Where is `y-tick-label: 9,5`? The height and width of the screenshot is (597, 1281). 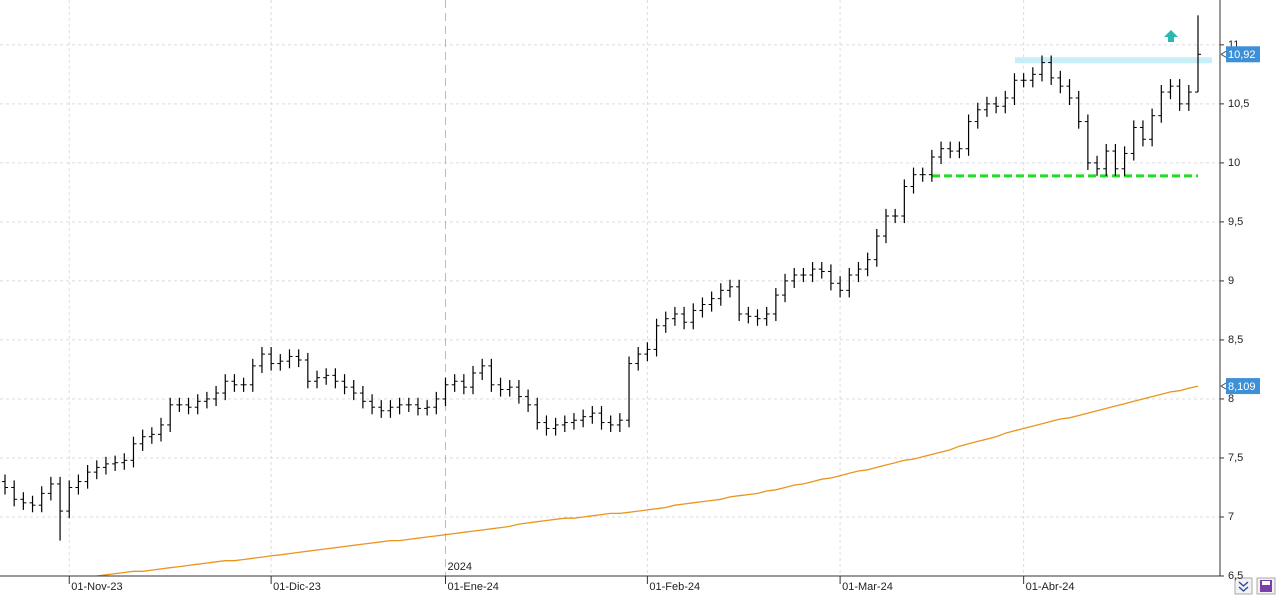
y-tick-label: 9,5 is located at coordinates (1235, 222).